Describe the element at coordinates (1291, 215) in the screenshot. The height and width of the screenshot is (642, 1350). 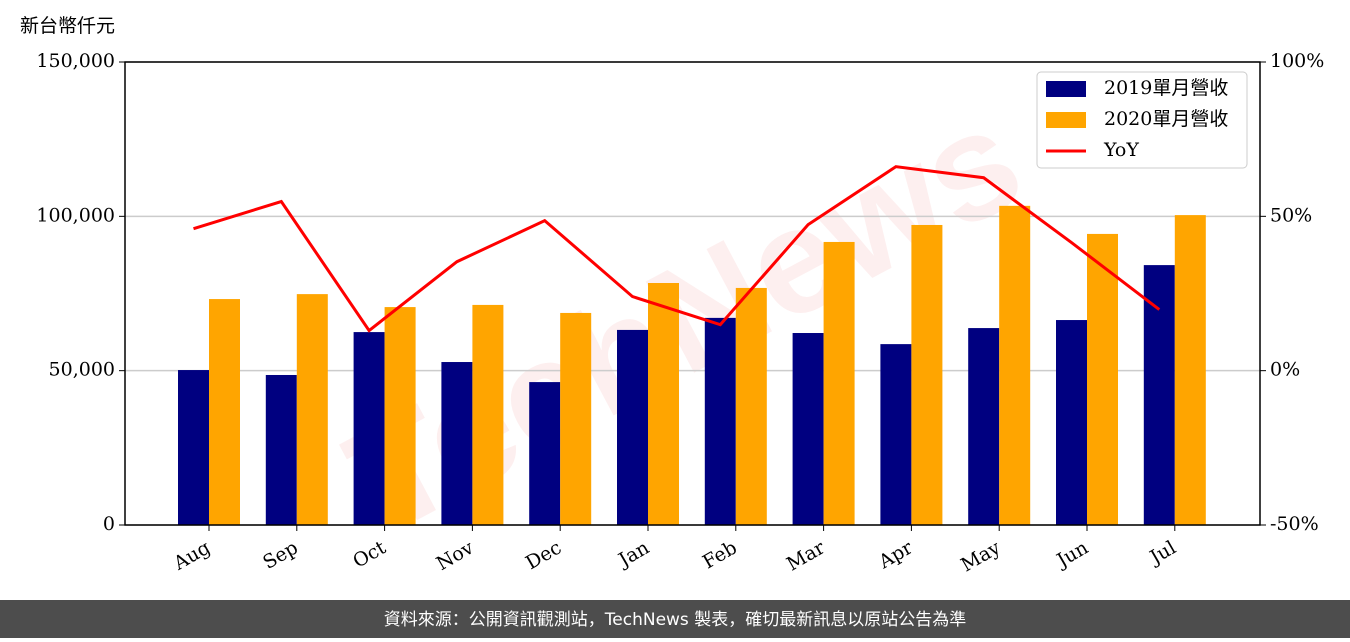
I see `y2-tick-label: 50%` at that location.